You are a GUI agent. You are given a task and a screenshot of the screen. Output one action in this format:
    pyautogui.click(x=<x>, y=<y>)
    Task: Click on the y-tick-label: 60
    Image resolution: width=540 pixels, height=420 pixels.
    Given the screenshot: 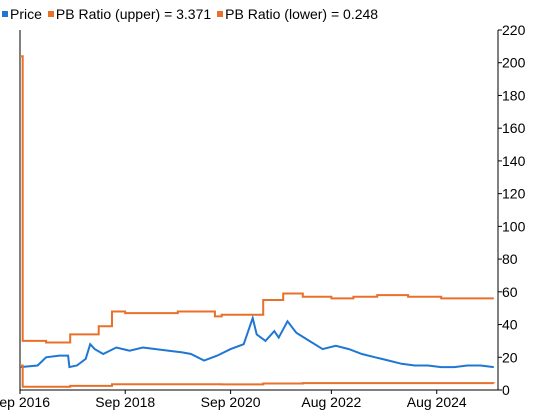 What is the action you would take?
    pyautogui.click(x=510, y=292)
    